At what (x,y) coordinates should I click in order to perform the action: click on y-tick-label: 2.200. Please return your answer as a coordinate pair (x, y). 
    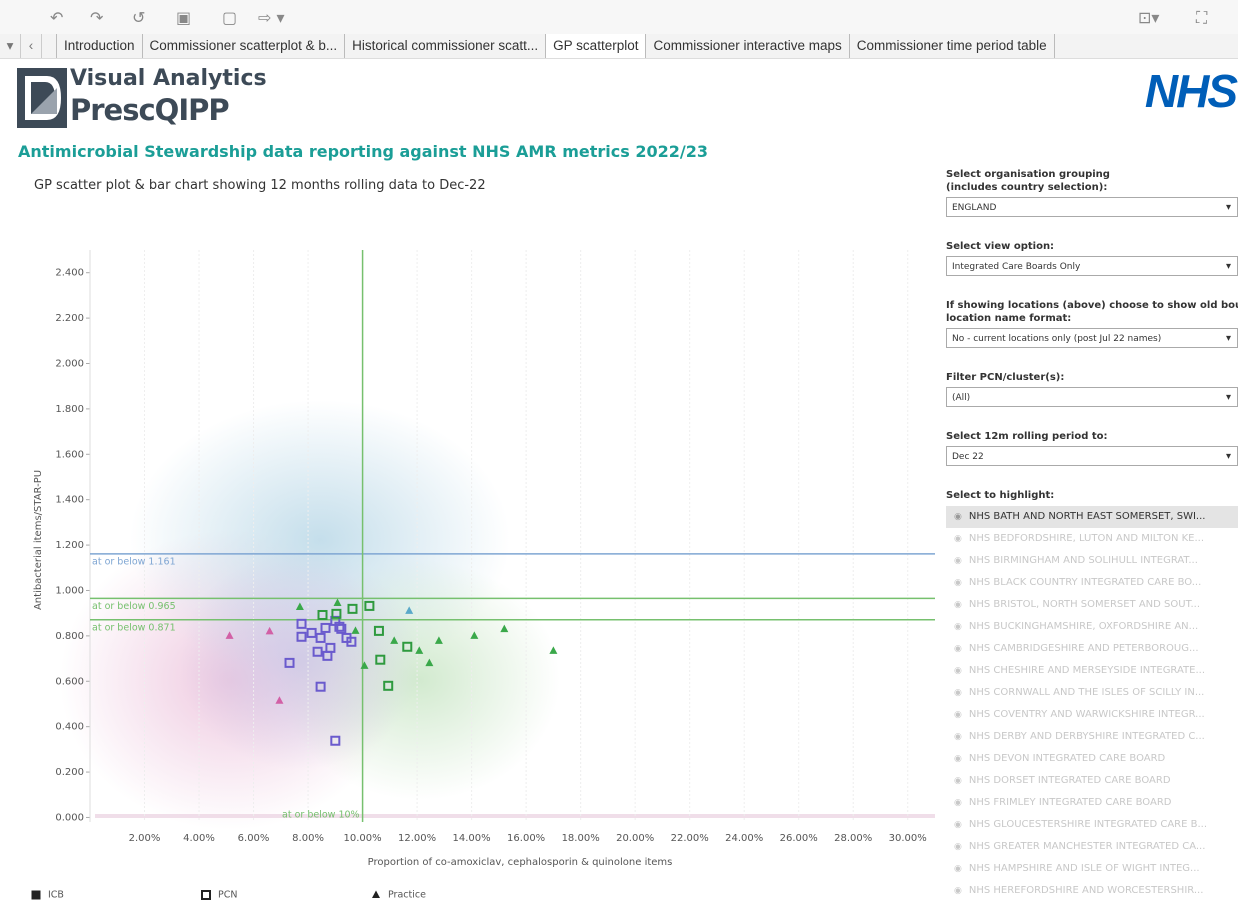
    Looking at the image, I should click on (69, 318).